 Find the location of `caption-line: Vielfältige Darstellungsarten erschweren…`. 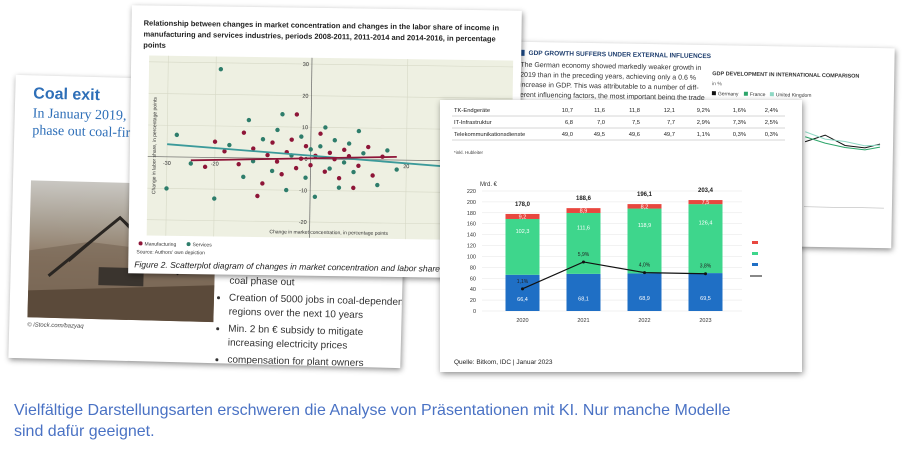

caption-line: Vielfältige Darstellungsarten erschweren… is located at coordinates (372, 410).